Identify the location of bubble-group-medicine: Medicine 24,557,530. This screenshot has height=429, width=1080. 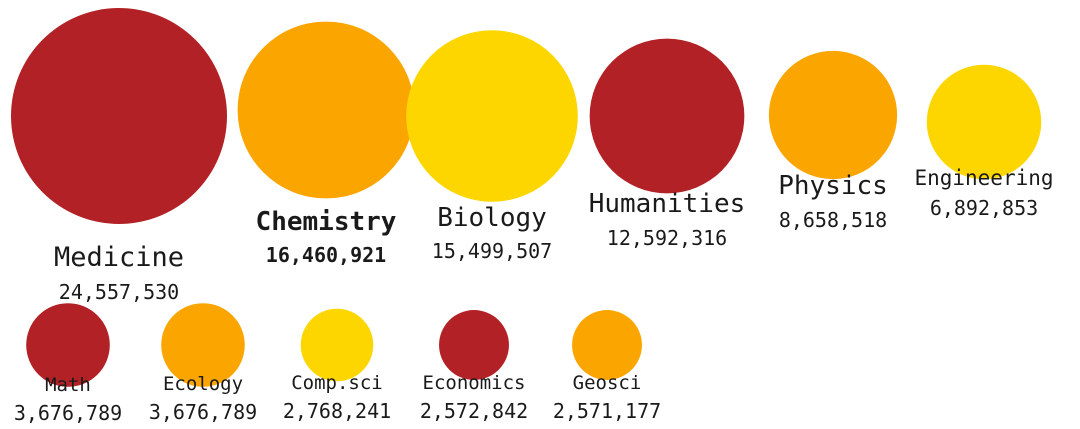
(119, 156).